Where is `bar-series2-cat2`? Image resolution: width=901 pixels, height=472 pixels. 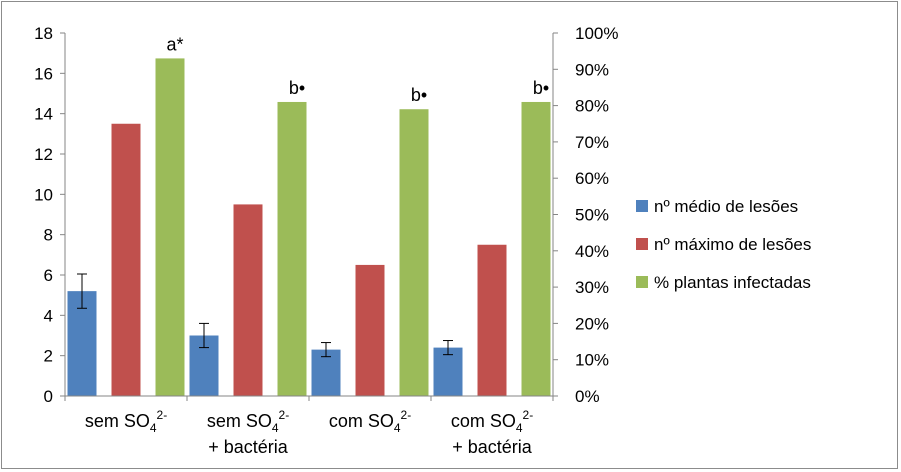 bar-series2-cat2 is located at coordinates (248, 300).